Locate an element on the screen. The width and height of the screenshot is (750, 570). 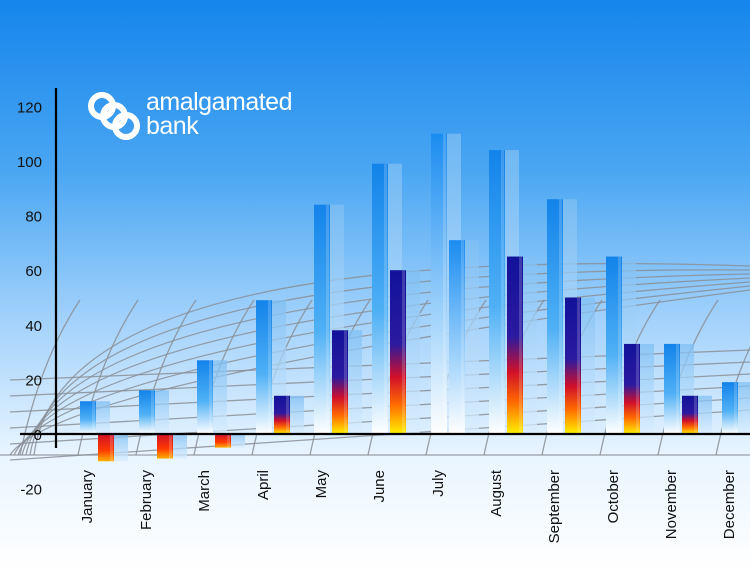
bar-fire-february-side is located at coordinates (179, 446).